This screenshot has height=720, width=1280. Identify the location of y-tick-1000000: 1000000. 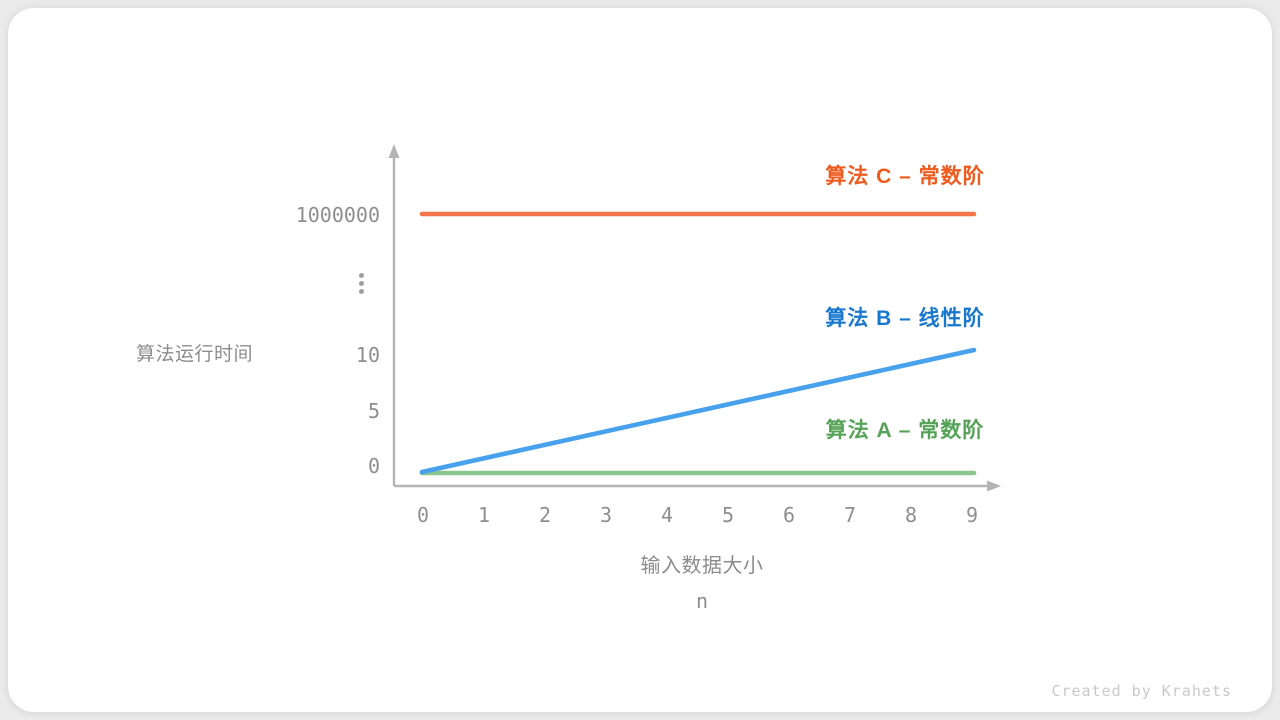
(337, 215).